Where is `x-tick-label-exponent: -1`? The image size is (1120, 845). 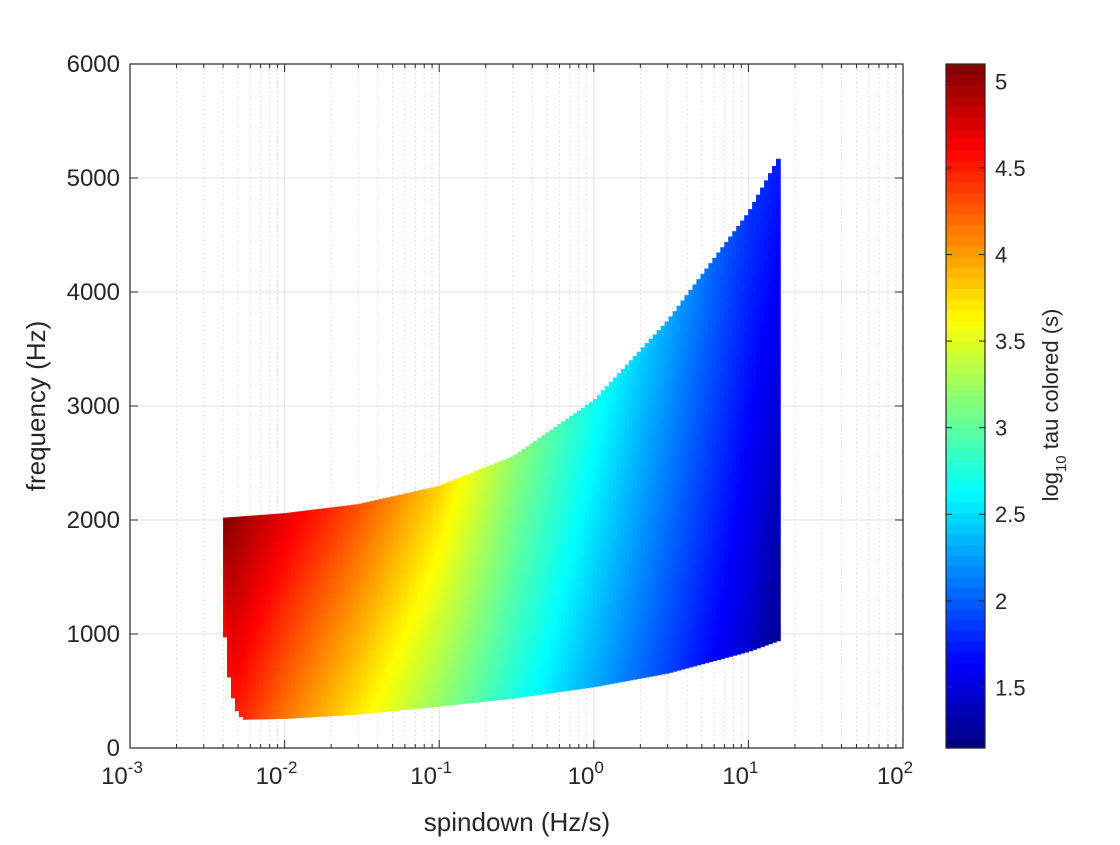 x-tick-label-exponent: -1 is located at coordinates (444, 767).